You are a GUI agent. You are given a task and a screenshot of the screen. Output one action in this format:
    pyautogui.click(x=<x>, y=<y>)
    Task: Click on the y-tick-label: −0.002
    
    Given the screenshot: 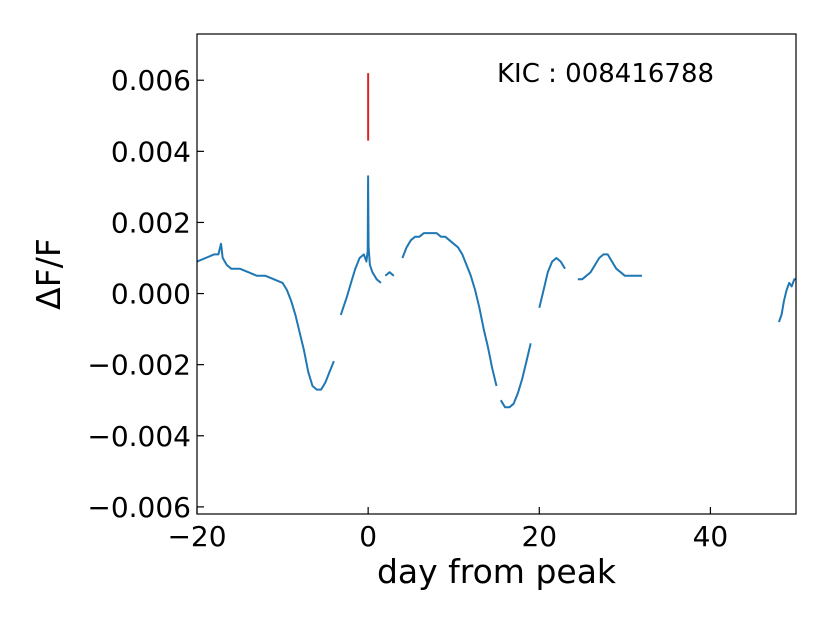 What is the action you would take?
    pyautogui.click(x=139, y=365)
    